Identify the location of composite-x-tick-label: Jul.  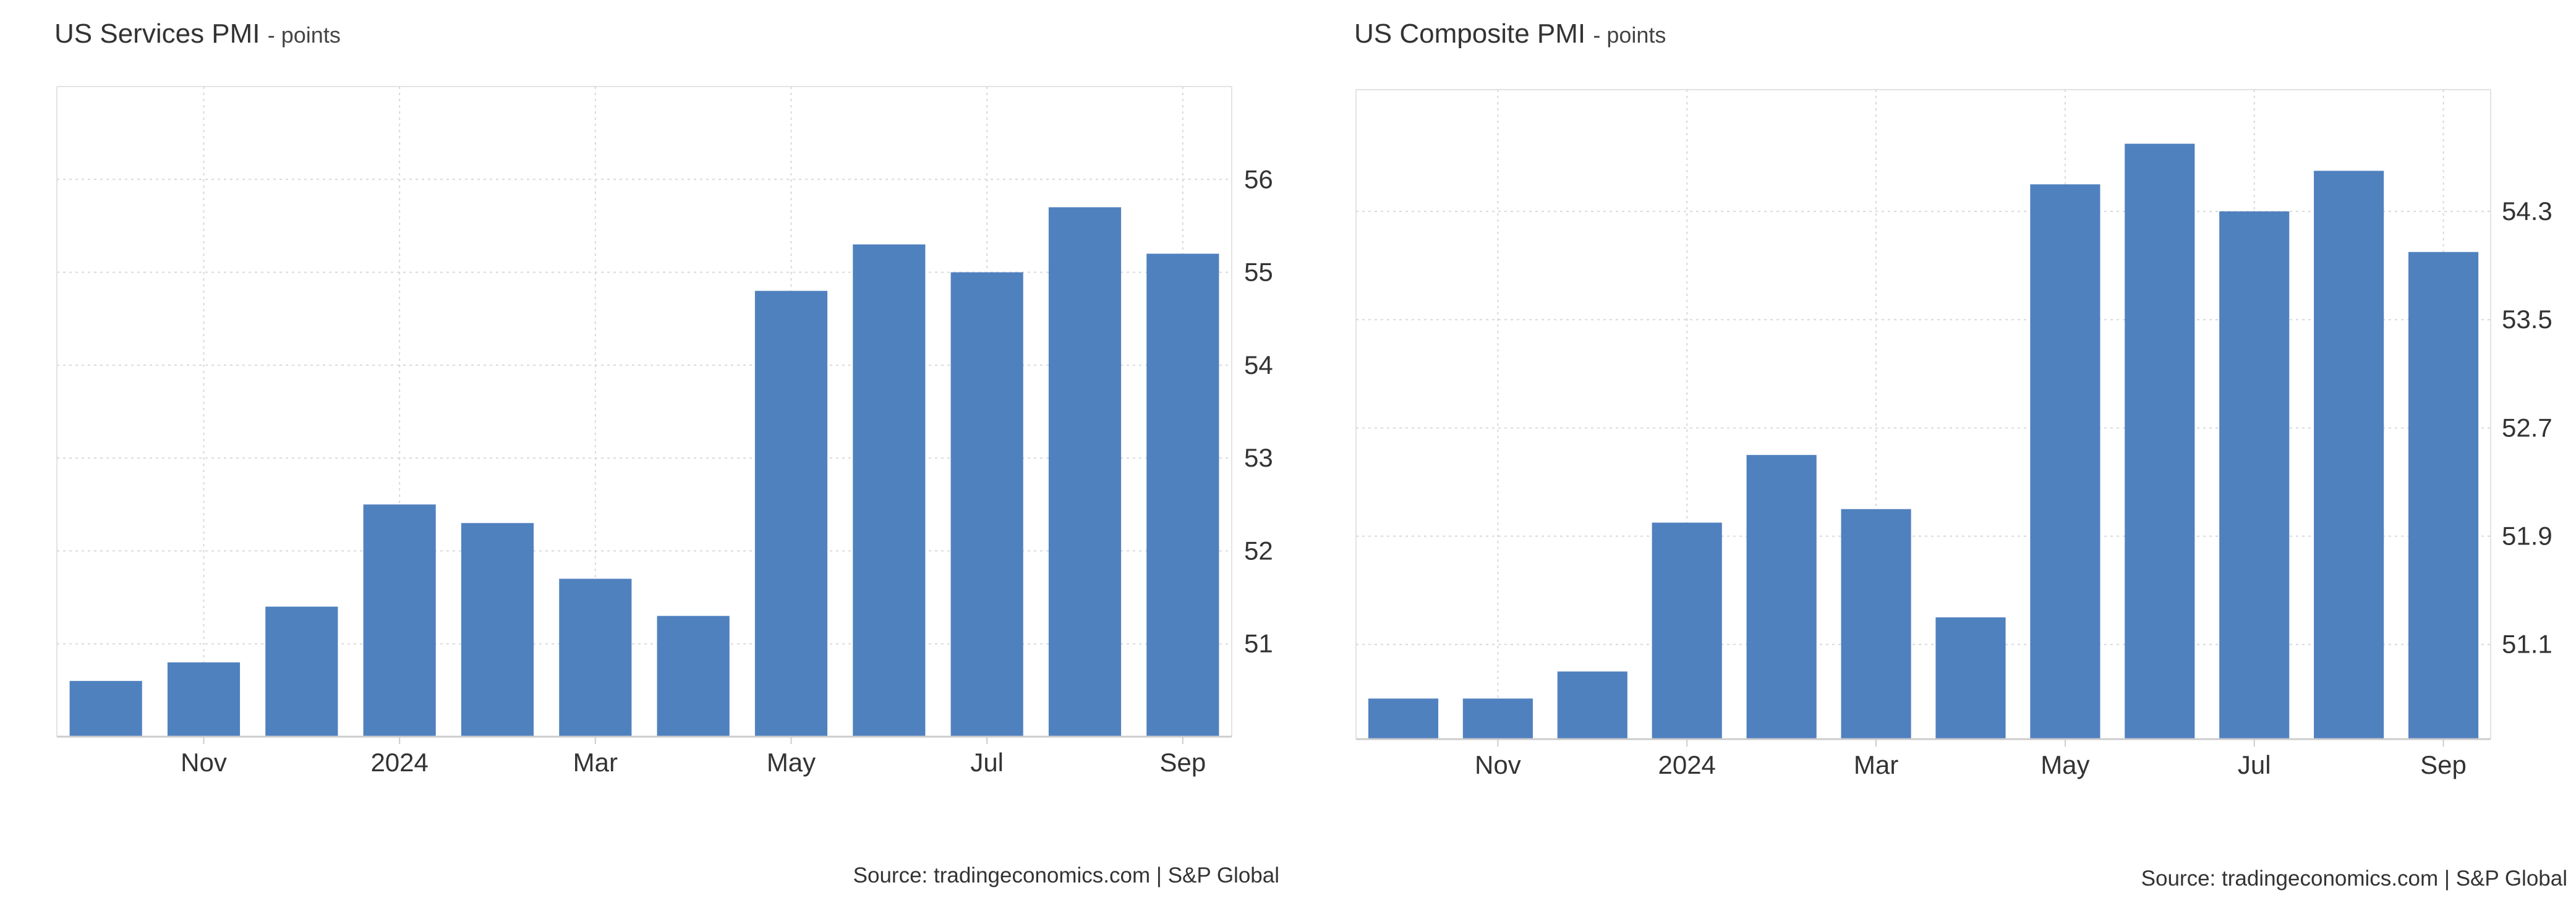
(2254, 764).